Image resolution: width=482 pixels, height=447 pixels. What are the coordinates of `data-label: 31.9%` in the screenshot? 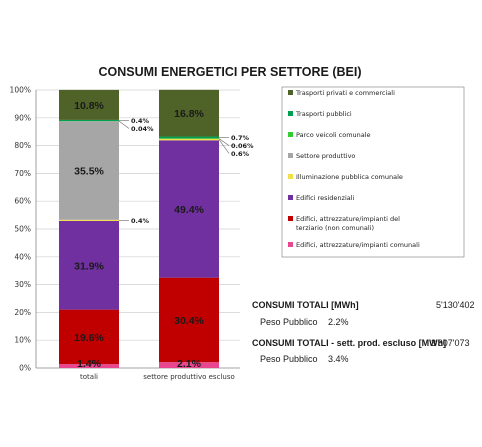 It's located at (89, 266).